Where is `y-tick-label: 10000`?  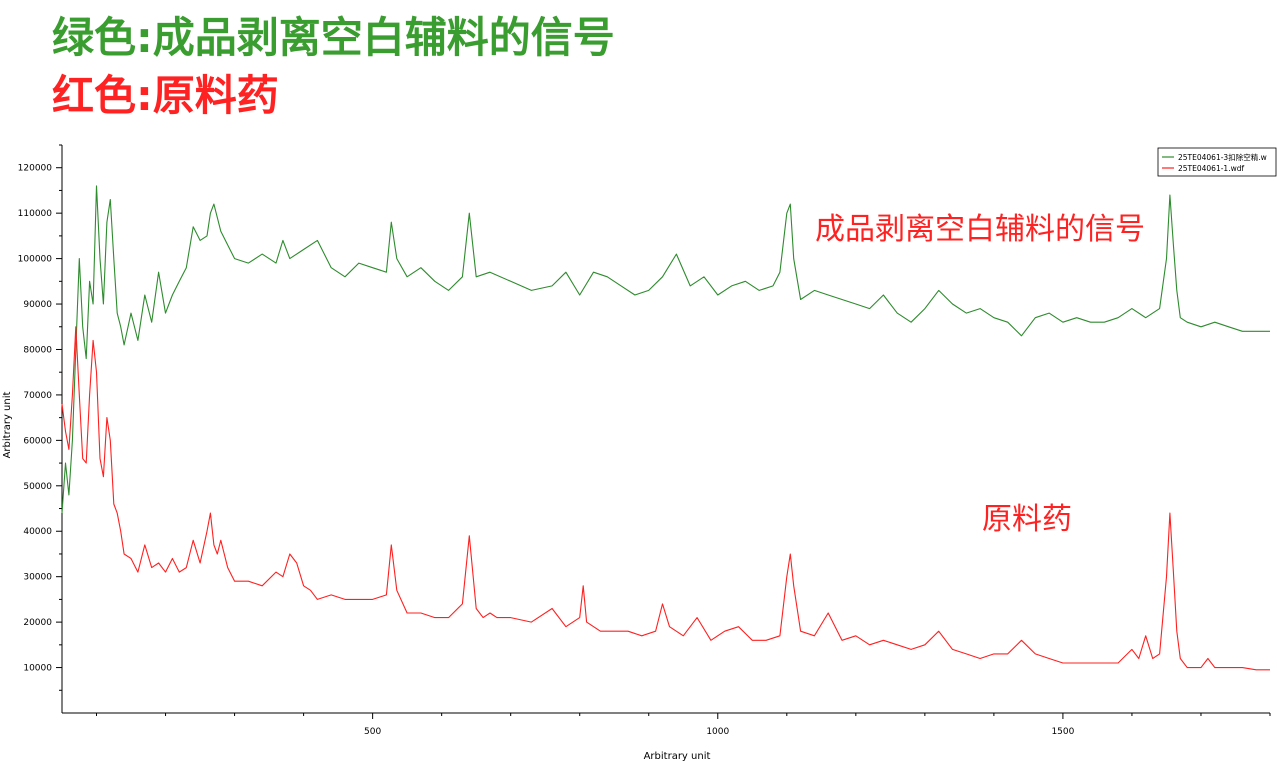 y-tick-label: 10000 is located at coordinates (37, 669).